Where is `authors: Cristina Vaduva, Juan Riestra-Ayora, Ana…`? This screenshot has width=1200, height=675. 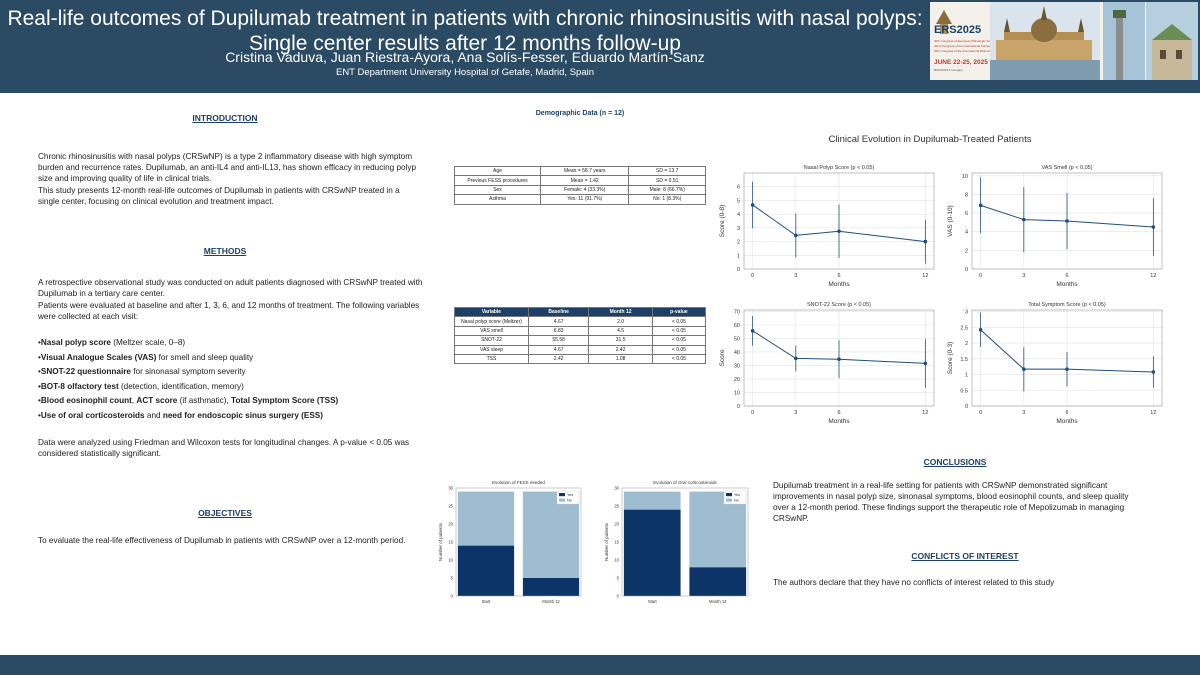
authors: Cristina Vaduva, Juan Riestra-Ayora, Ana… is located at coordinates (465, 57).